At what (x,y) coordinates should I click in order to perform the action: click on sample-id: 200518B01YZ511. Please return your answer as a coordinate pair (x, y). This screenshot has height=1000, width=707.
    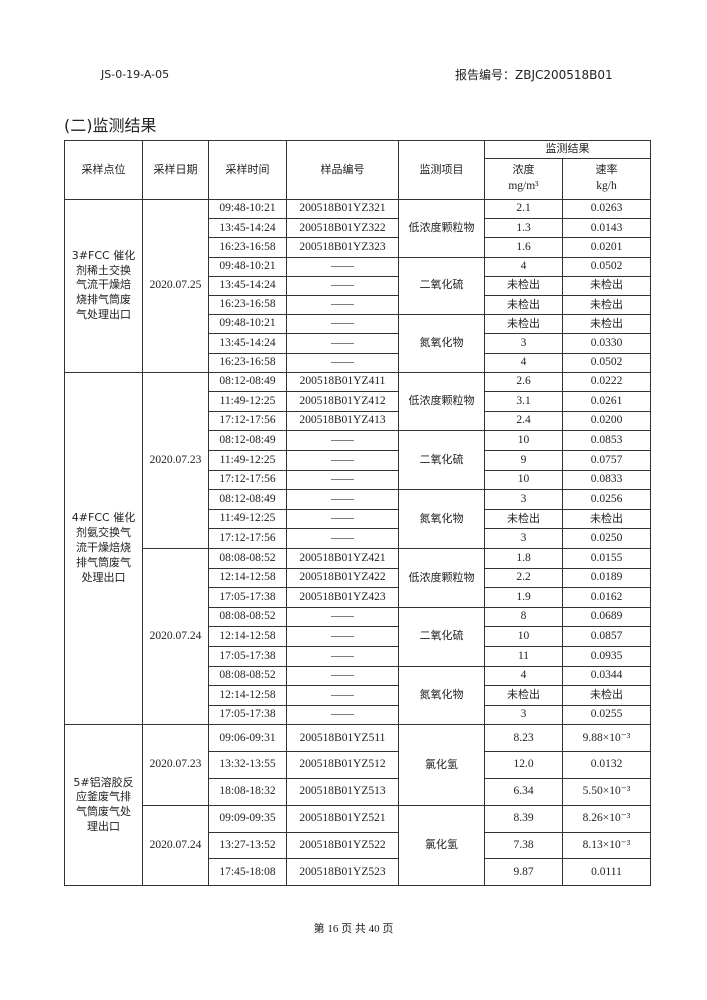
    Looking at the image, I should click on (342, 738).